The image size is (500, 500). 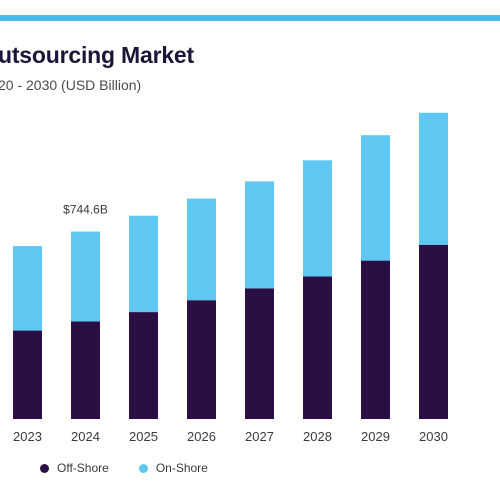 What do you see at coordinates (27, 436) in the screenshot?
I see `x-tick-label-2023: 2023` at bounding box center [27, 436].